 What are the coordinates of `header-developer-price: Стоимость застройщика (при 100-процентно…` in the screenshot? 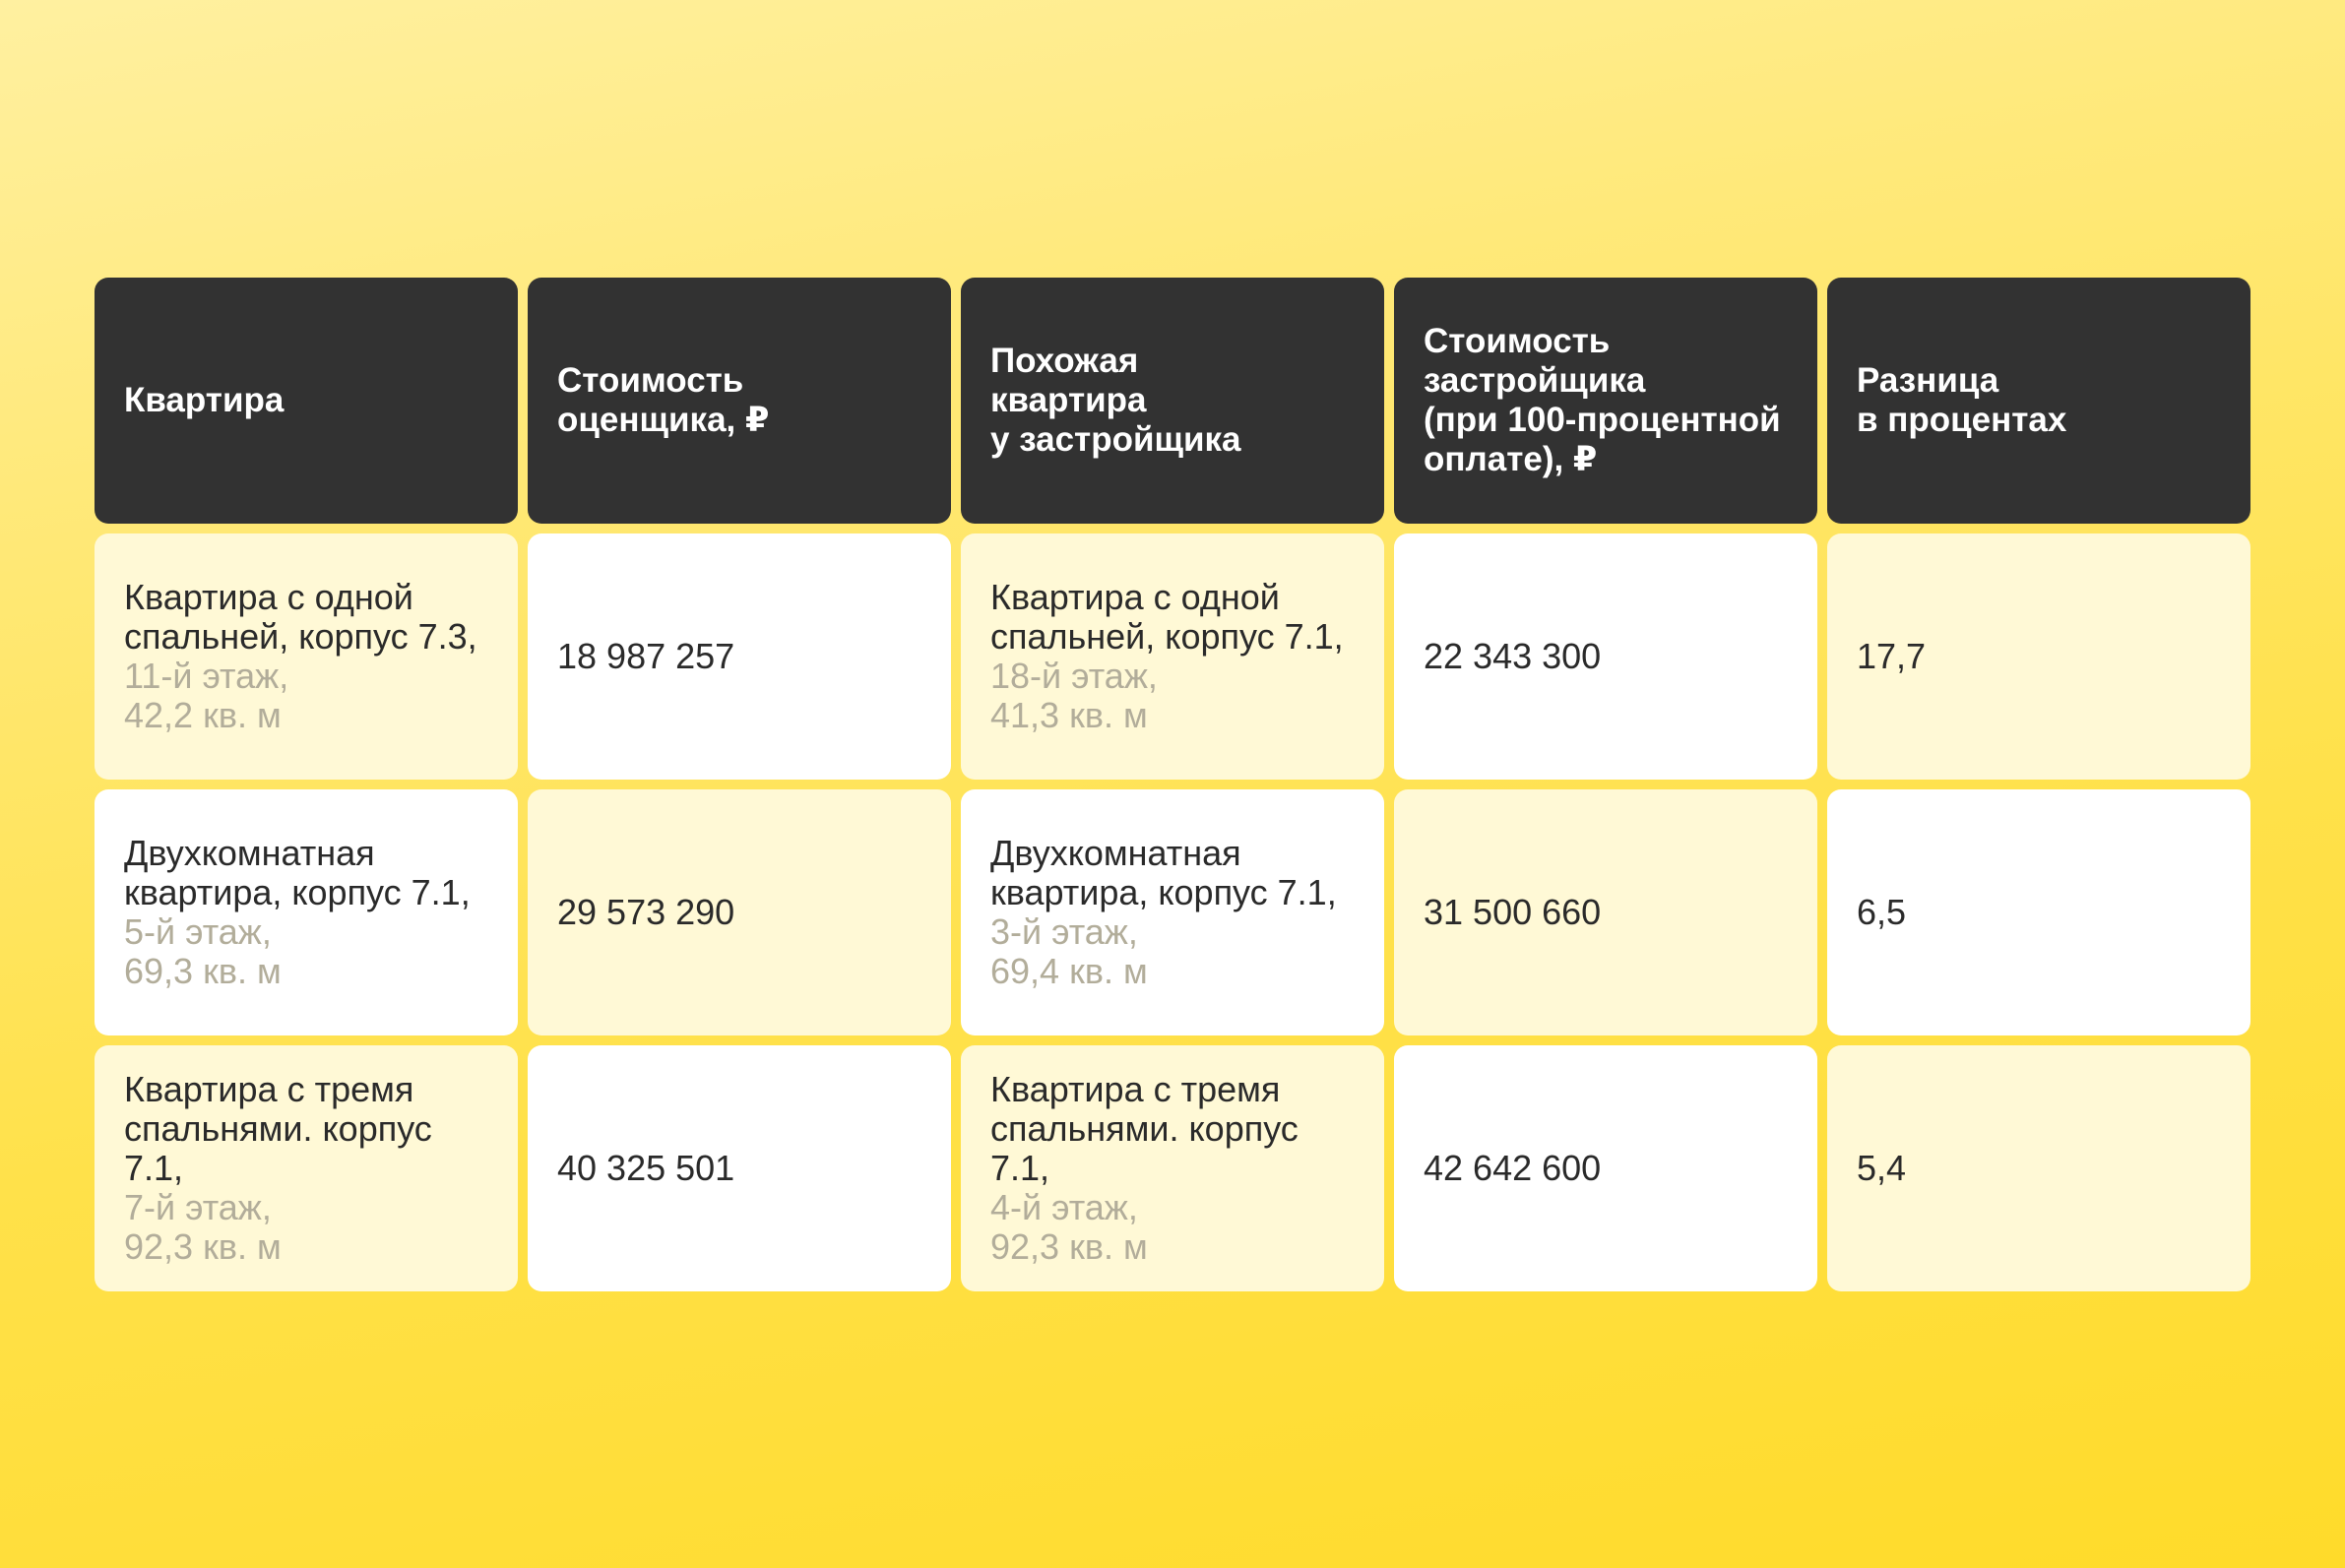 It's located at (1606, 401).